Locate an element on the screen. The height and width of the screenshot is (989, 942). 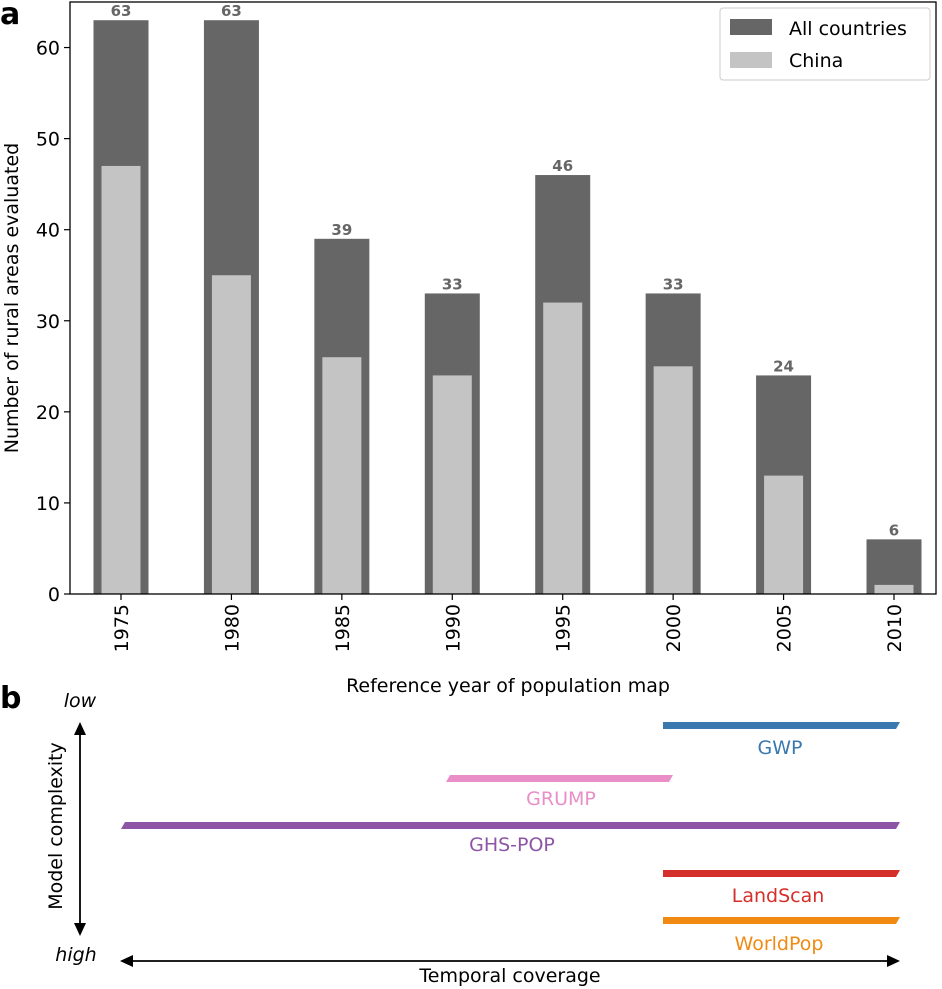
legend: All countries China is located at coordinates (825, 44).